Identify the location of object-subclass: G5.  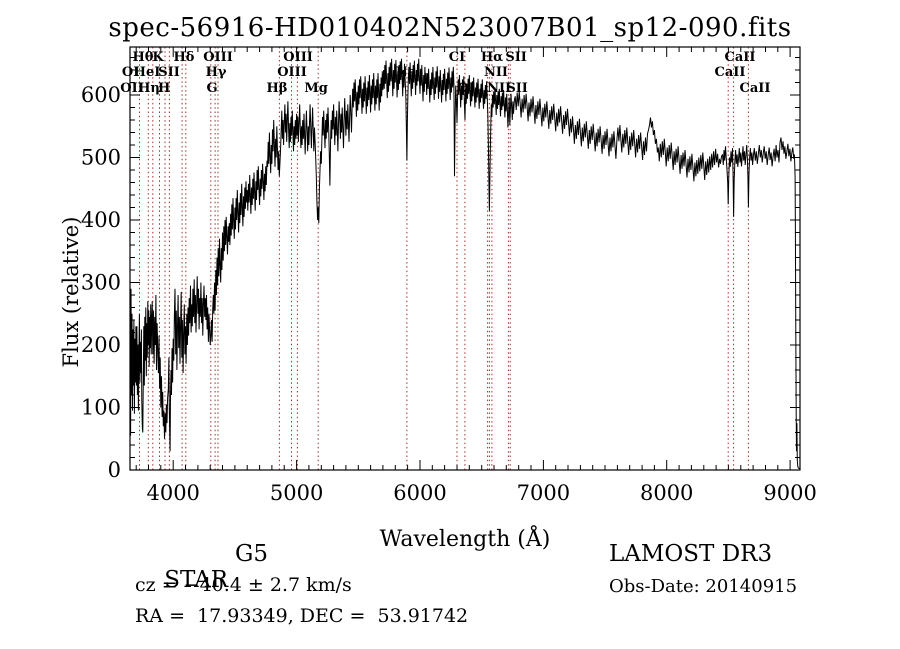
(252, 554).